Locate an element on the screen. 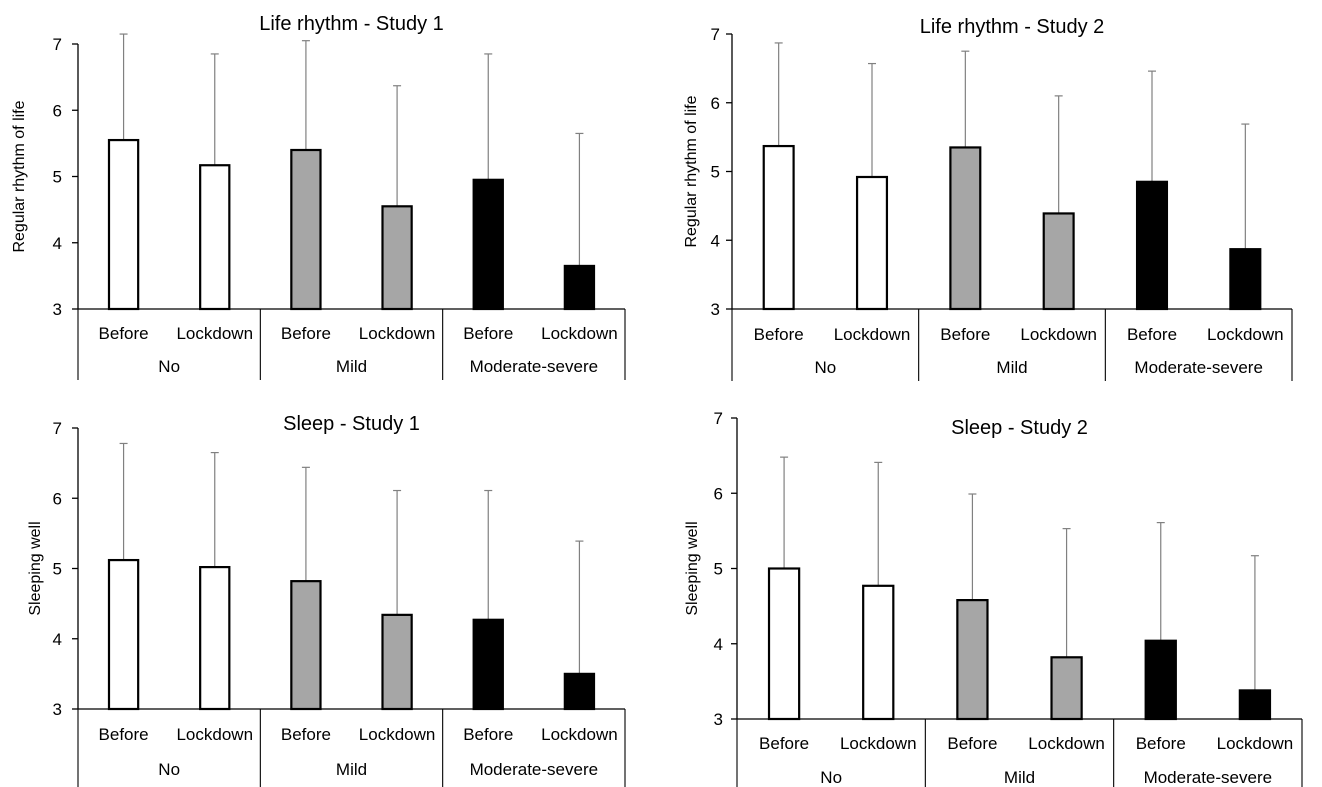 This screenshot has width=1322, height=787. chart-title: Sleep - Study 2 is located at coordinates (1019, 428).